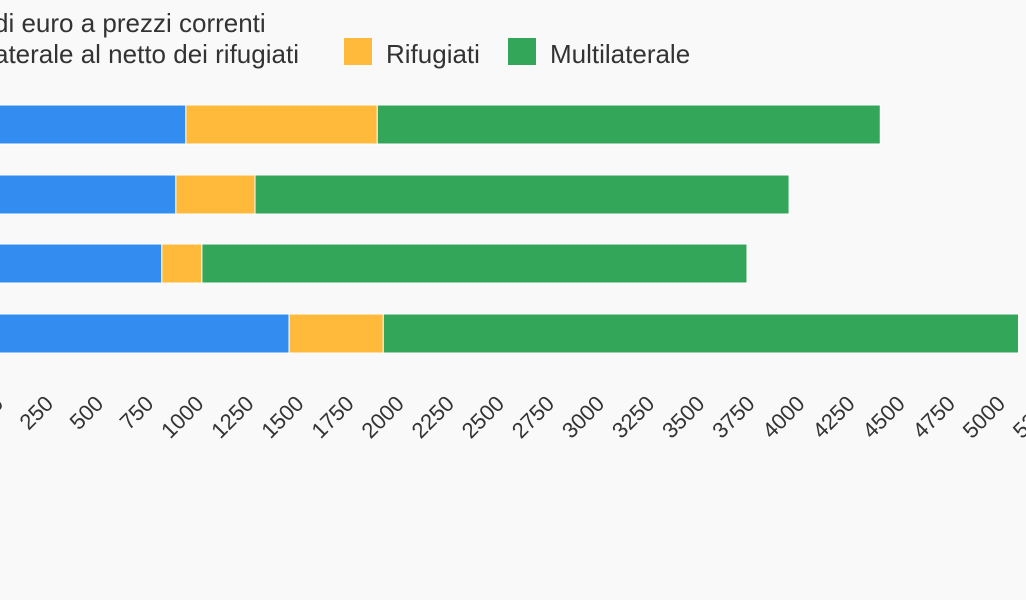 The image size is (1026, 600). Describe the element at coordinates (137, 413) in the screenshot. I see `x-tick-label: 750` at that location.